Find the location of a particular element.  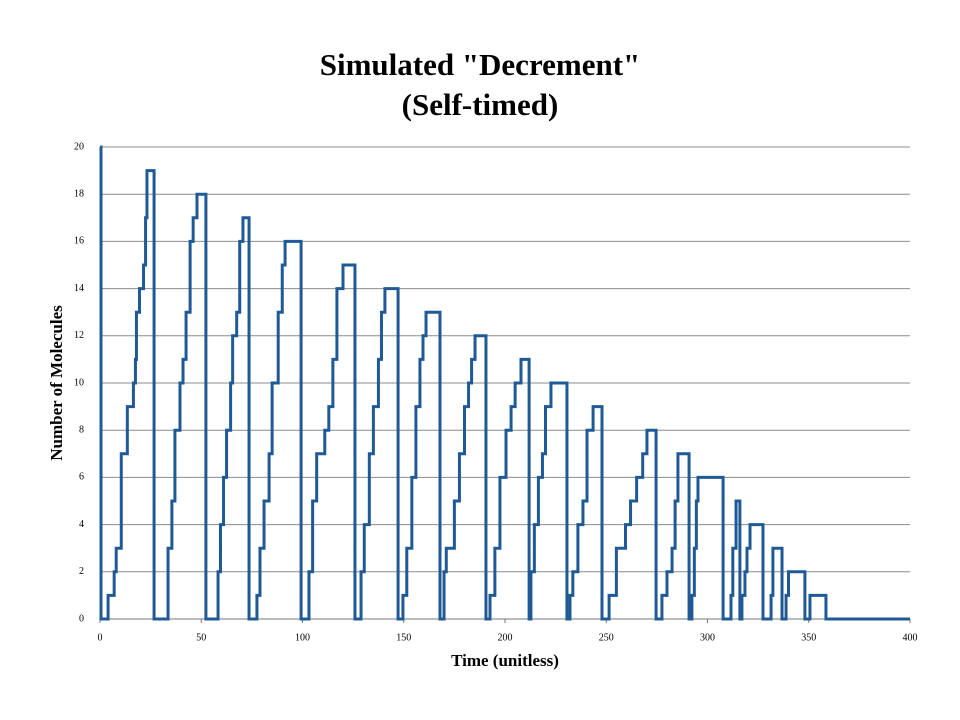

y-tick-label: 10 is located at coordinates (79, 382).